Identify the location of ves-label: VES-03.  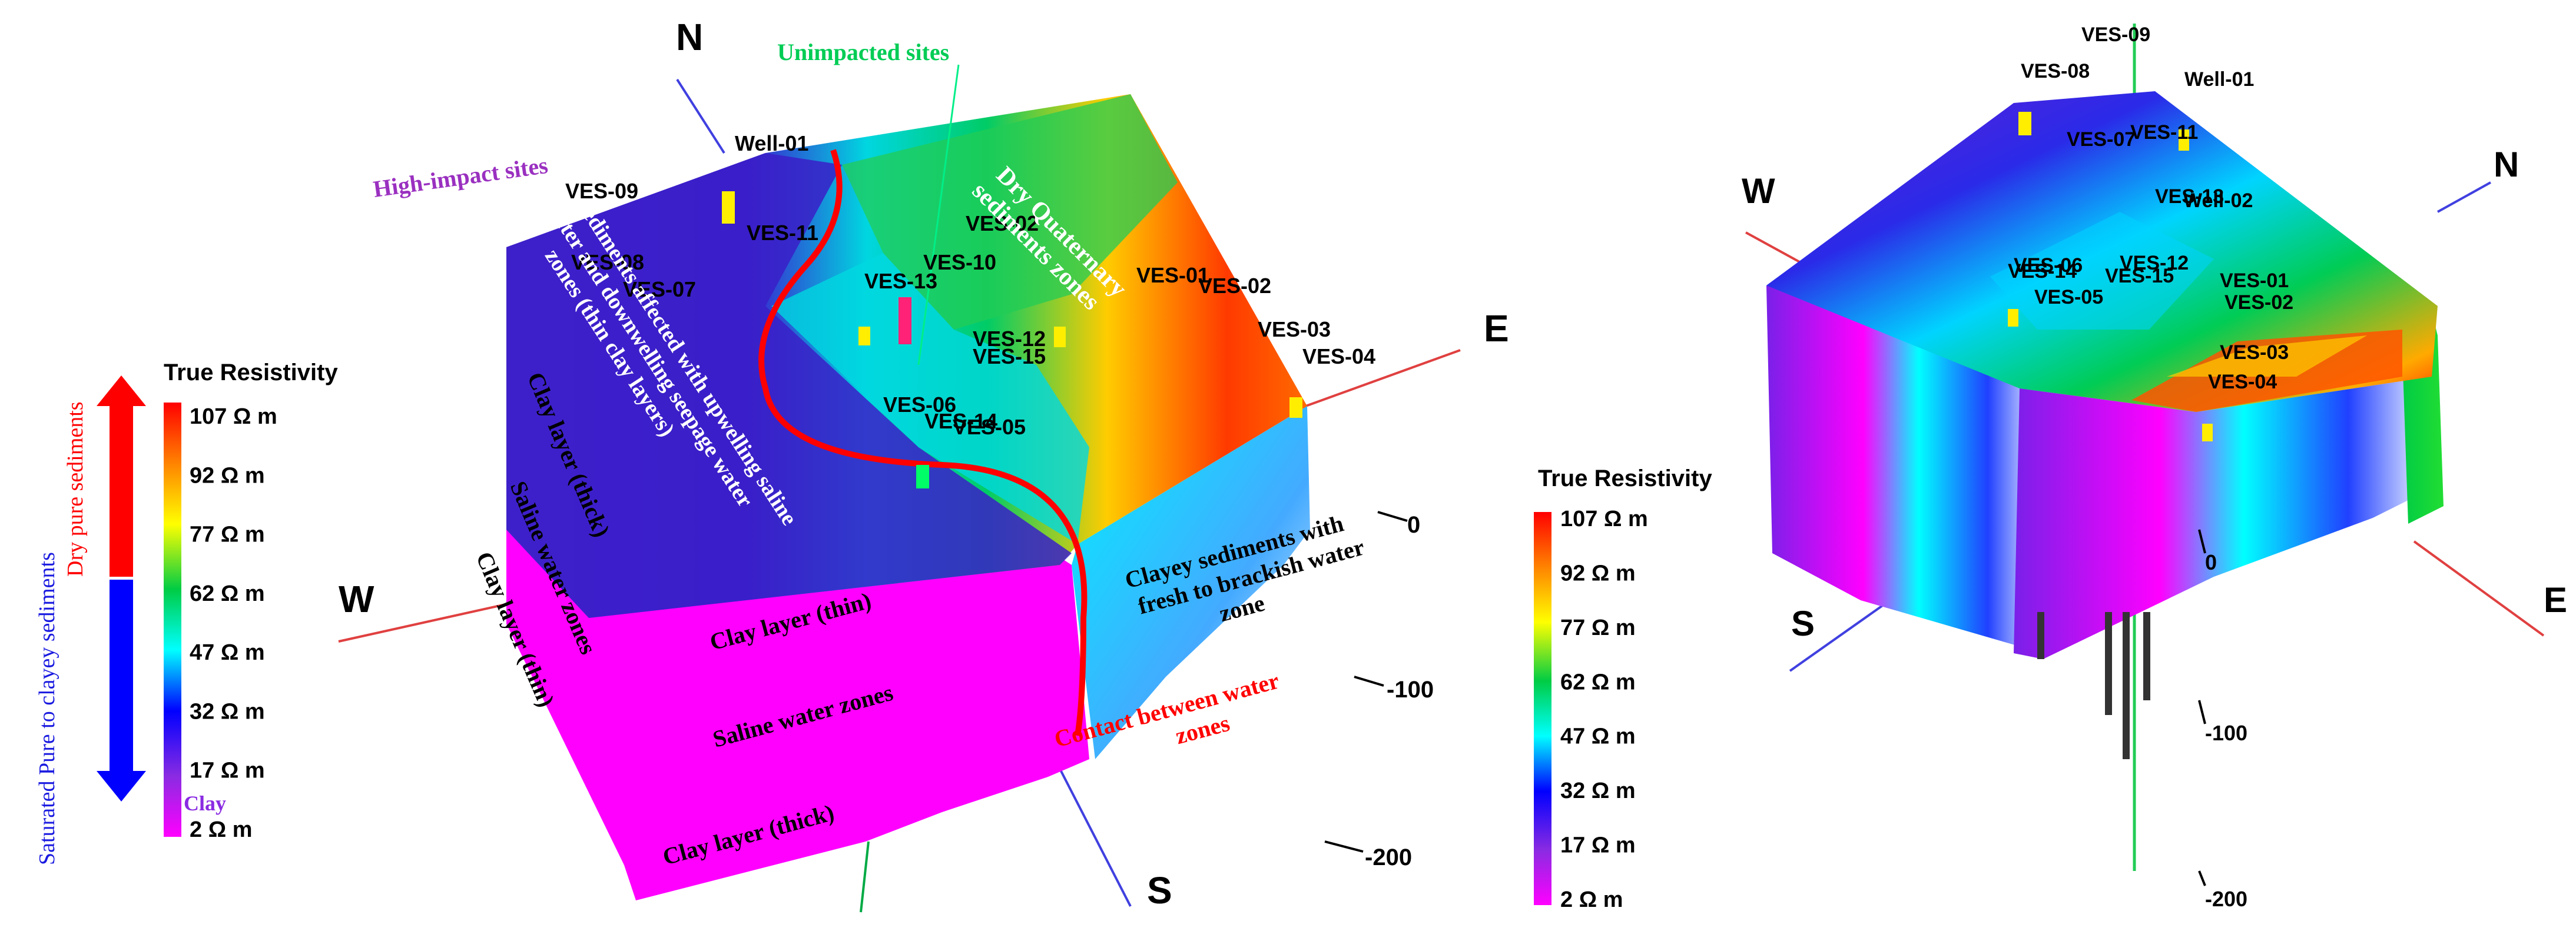
(1294, 329).